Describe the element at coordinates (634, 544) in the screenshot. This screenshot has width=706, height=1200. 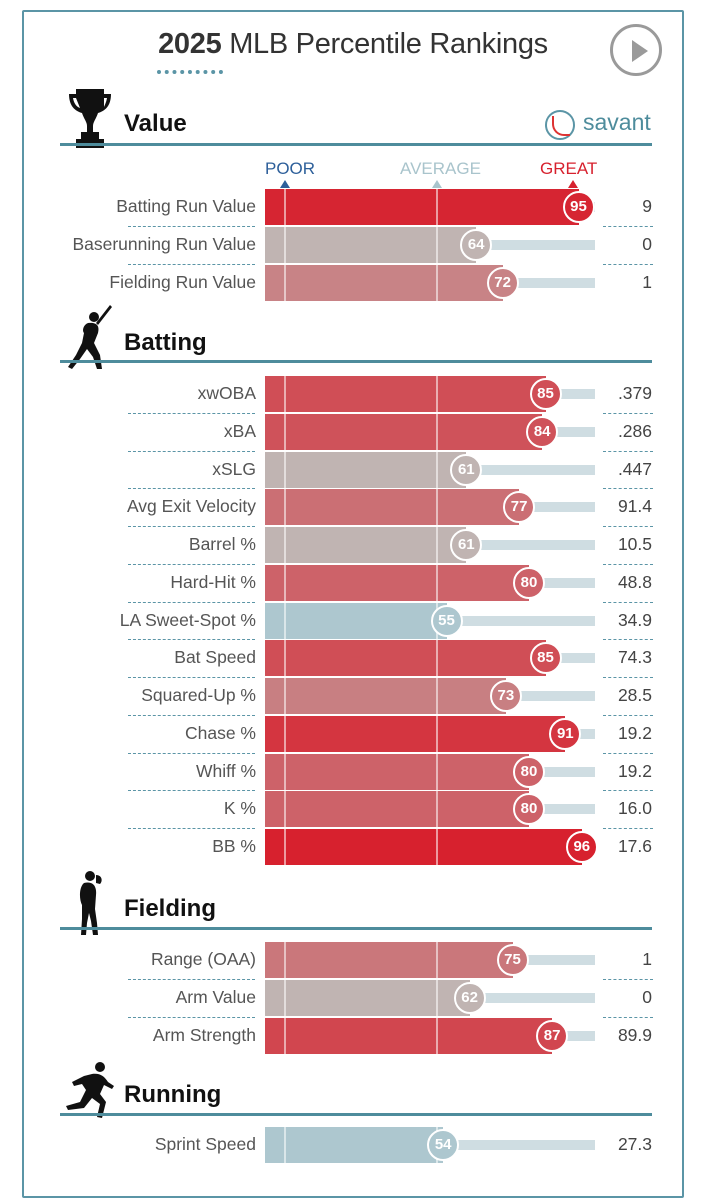
I see `metric-value: 10.5` at that location.